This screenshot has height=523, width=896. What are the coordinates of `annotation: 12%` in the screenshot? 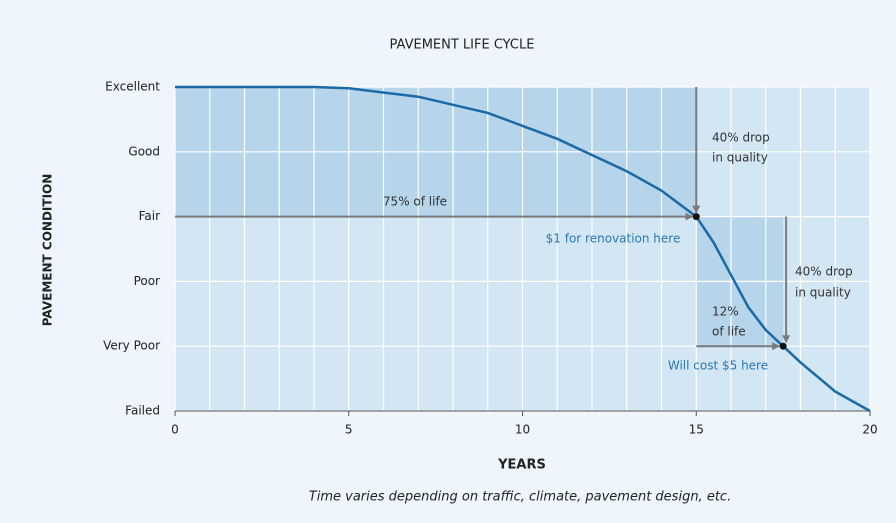 It's located at (725, 312).